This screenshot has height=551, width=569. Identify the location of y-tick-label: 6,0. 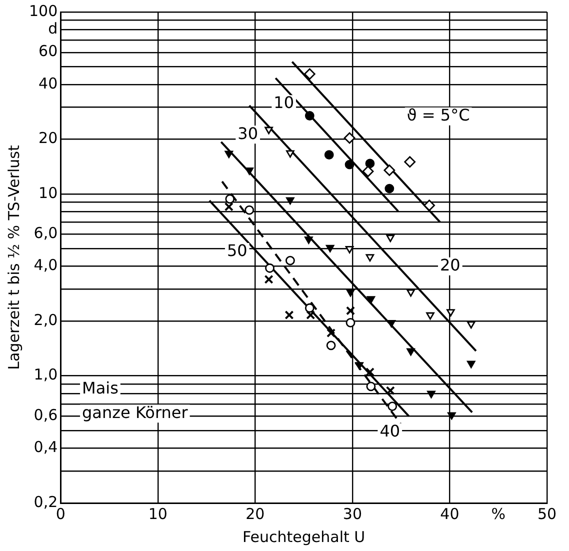
(46, 233).